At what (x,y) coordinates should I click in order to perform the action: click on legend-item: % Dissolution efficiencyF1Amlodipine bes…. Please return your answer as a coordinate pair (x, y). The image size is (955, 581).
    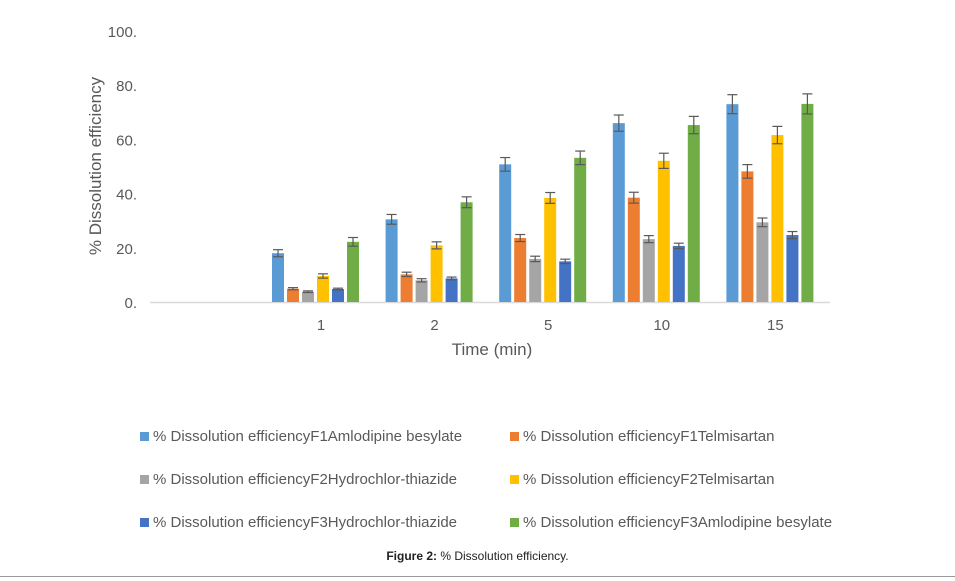
    Looking at the image, I should click on (301, 436).